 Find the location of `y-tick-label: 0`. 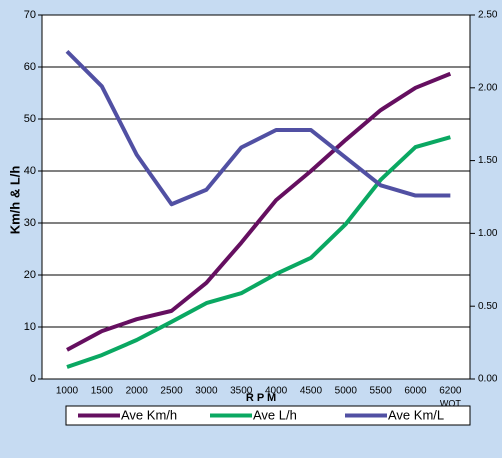

y-tick-label: 0 is located at coordinates (33, 379).